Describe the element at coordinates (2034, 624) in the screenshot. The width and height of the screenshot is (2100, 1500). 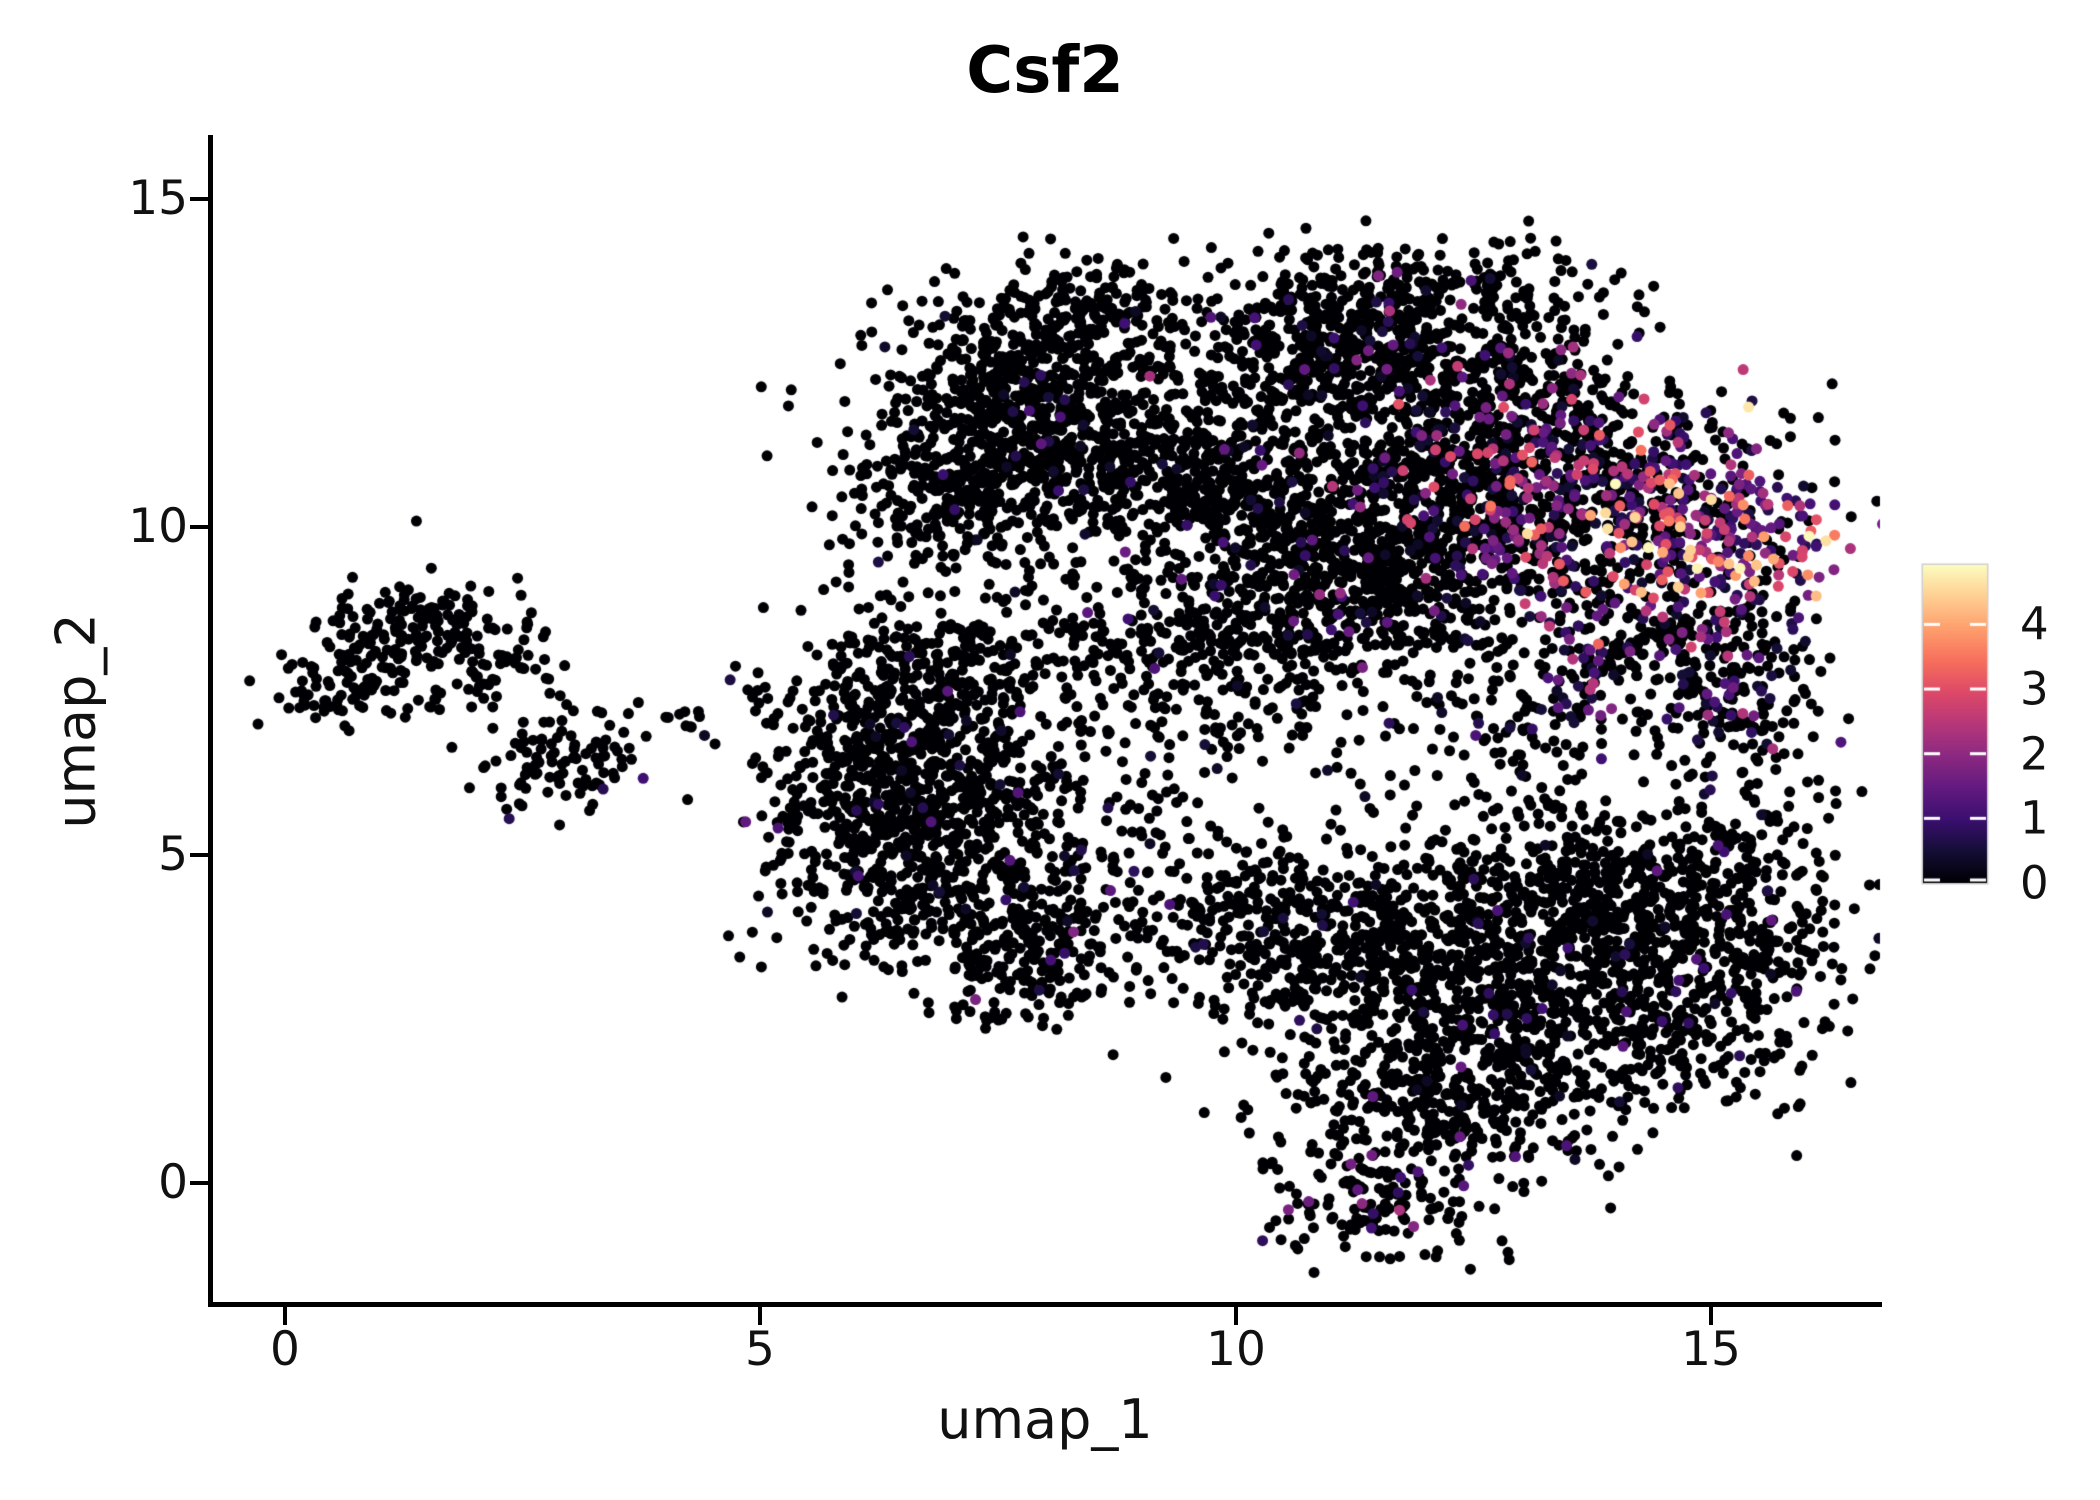
I see `colorbar-tick-label-4: 4` at that location.